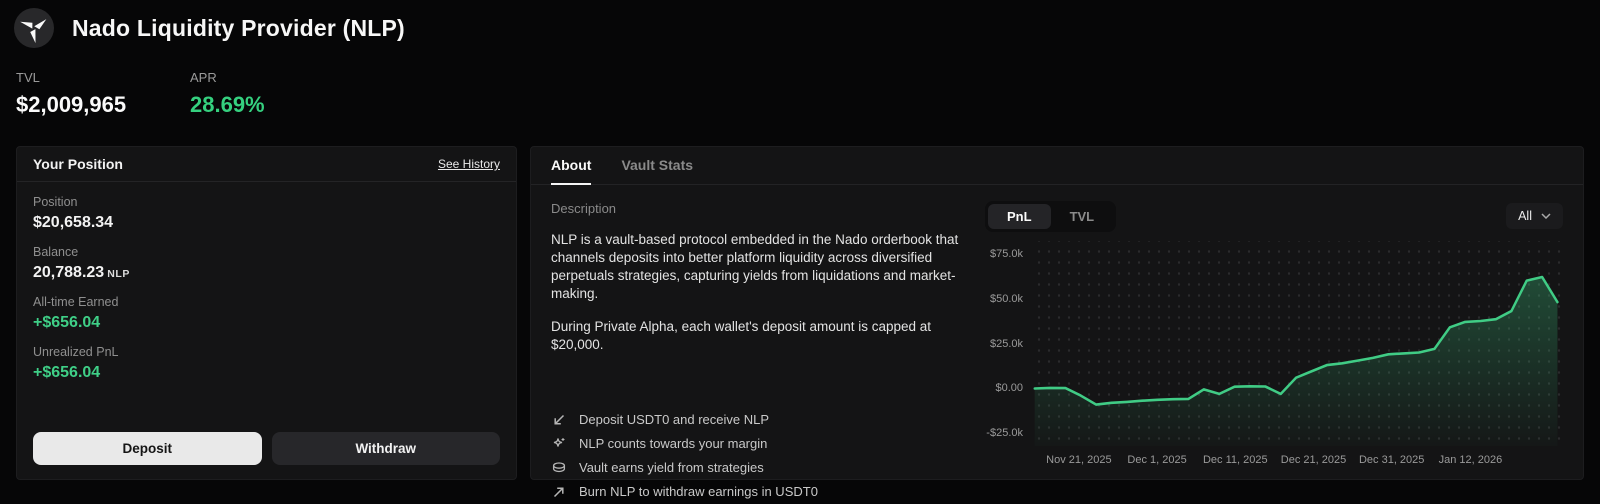 This screenshot has width=1600, height=504. What do you see at coordinates (28, 77) in the screenshot?
I see `tvl-label: TVL` at bounding box center [28, 77].